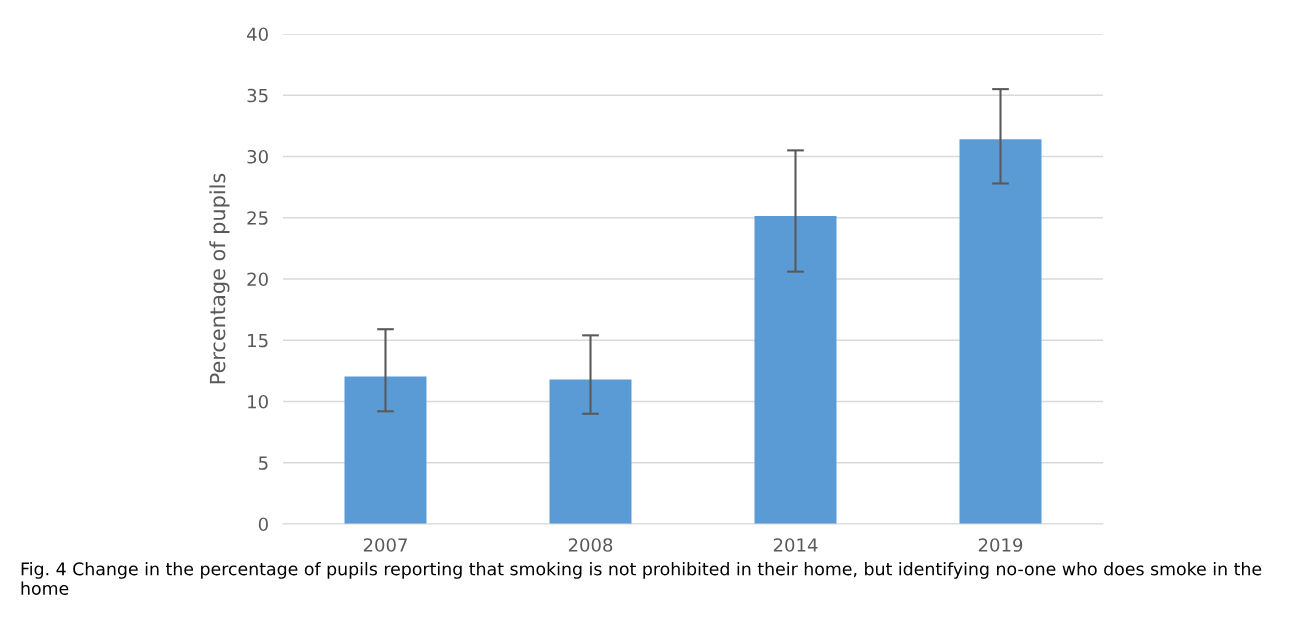  What do you see at coordinates (590, 545) in the screenshot?
I see `x-tick-label: 2008` at bounding box center [590, 545].